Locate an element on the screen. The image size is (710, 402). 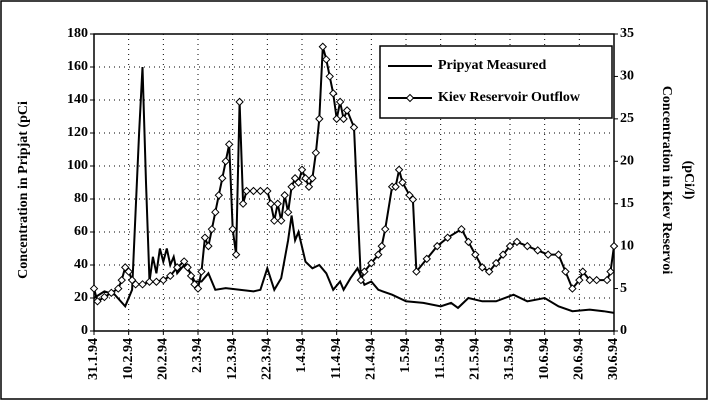
y2-tick-label: 15 is located at coordinates (627, 203).